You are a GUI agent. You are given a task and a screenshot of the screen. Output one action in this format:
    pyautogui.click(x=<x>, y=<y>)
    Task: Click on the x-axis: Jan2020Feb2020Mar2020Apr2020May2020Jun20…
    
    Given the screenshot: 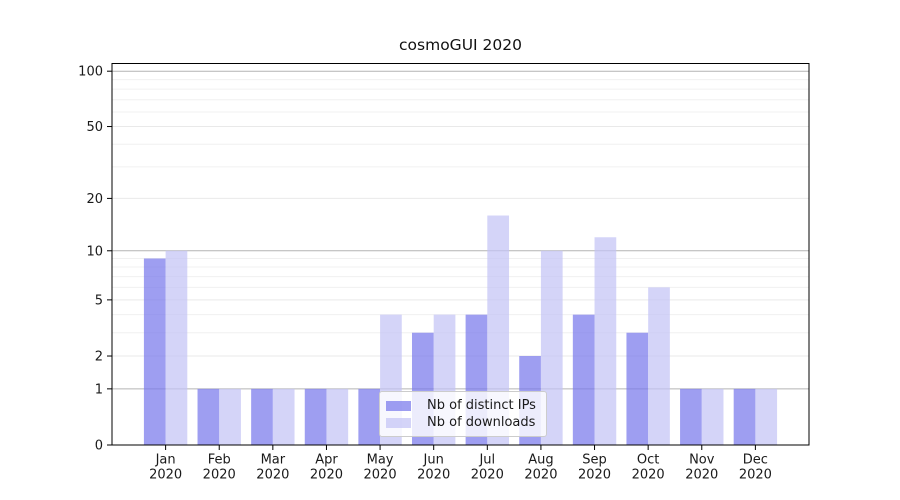 What is the action you would take?
    pyautogui.click(x=460, y=464)
    